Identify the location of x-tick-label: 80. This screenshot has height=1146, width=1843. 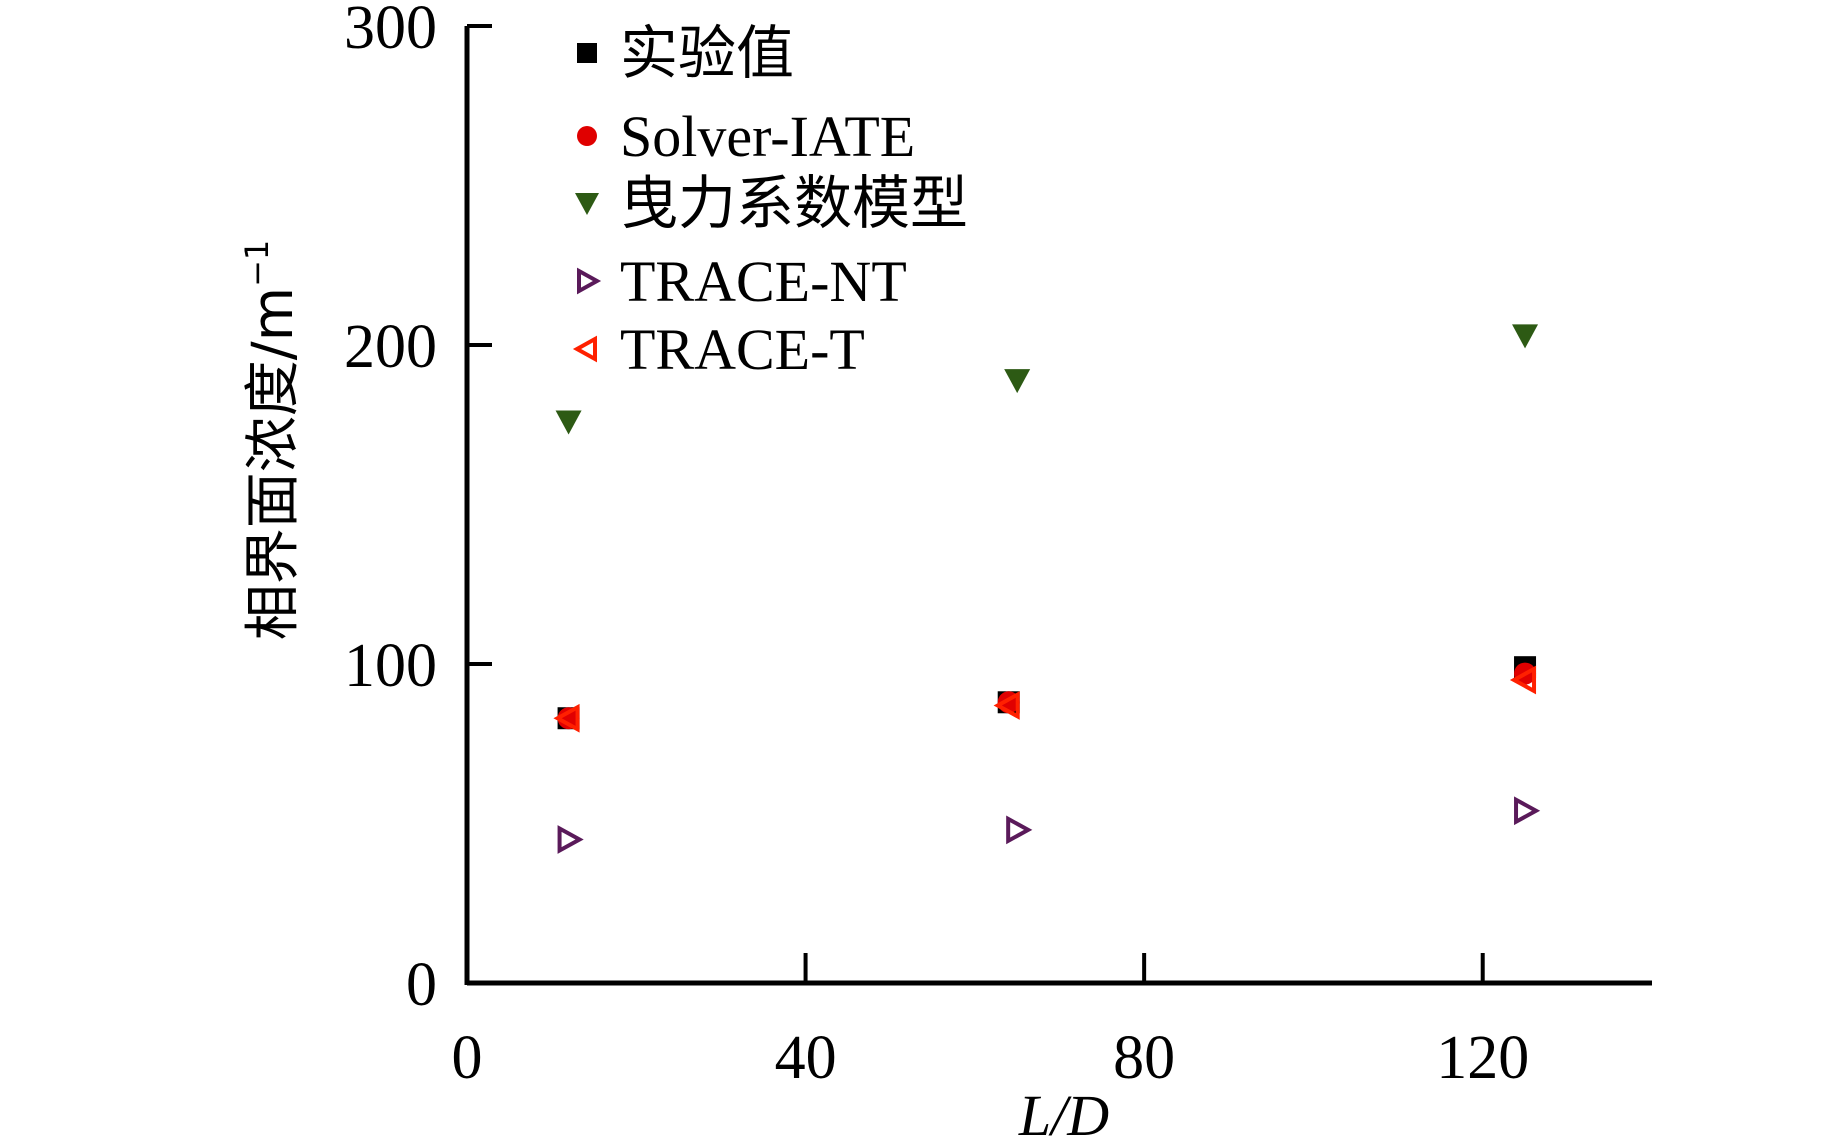
(1144, 1058).